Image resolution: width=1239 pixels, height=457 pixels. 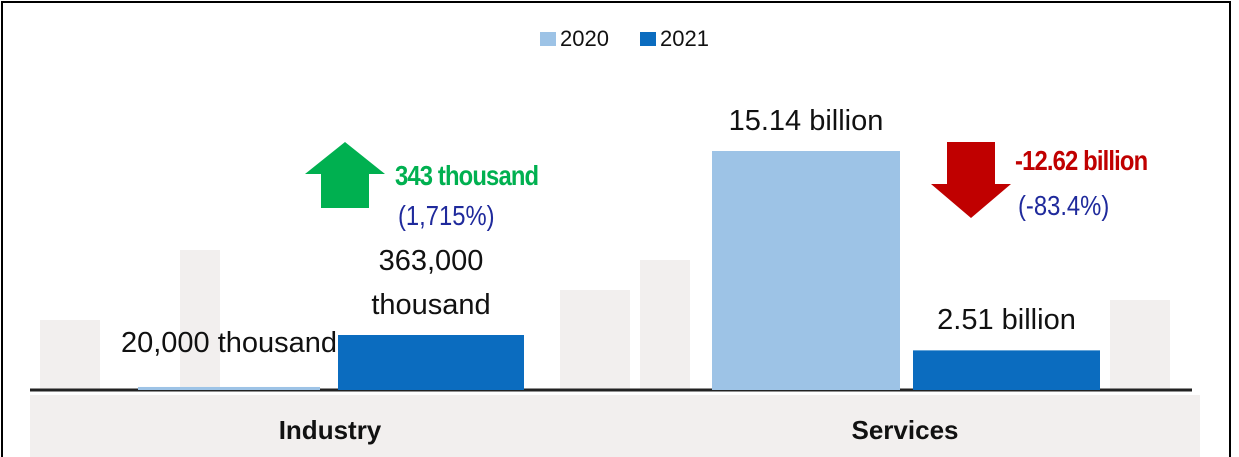 I want to click on legend-label: 2021, so click(x=684, y=38).